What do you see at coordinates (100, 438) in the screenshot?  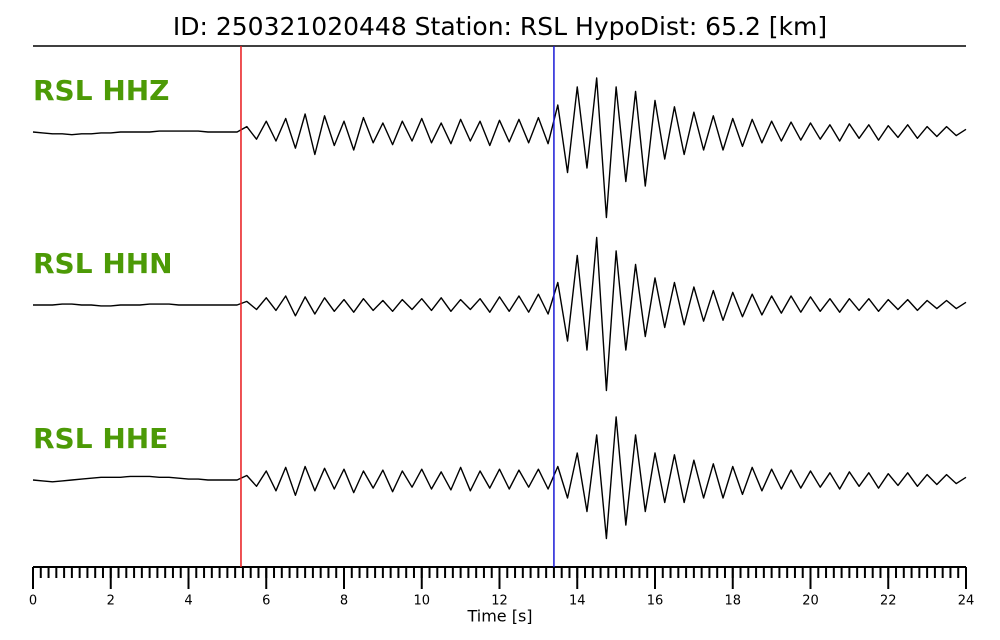 I see `trace-label: RSL HHE` at bounding box center [100, 438].